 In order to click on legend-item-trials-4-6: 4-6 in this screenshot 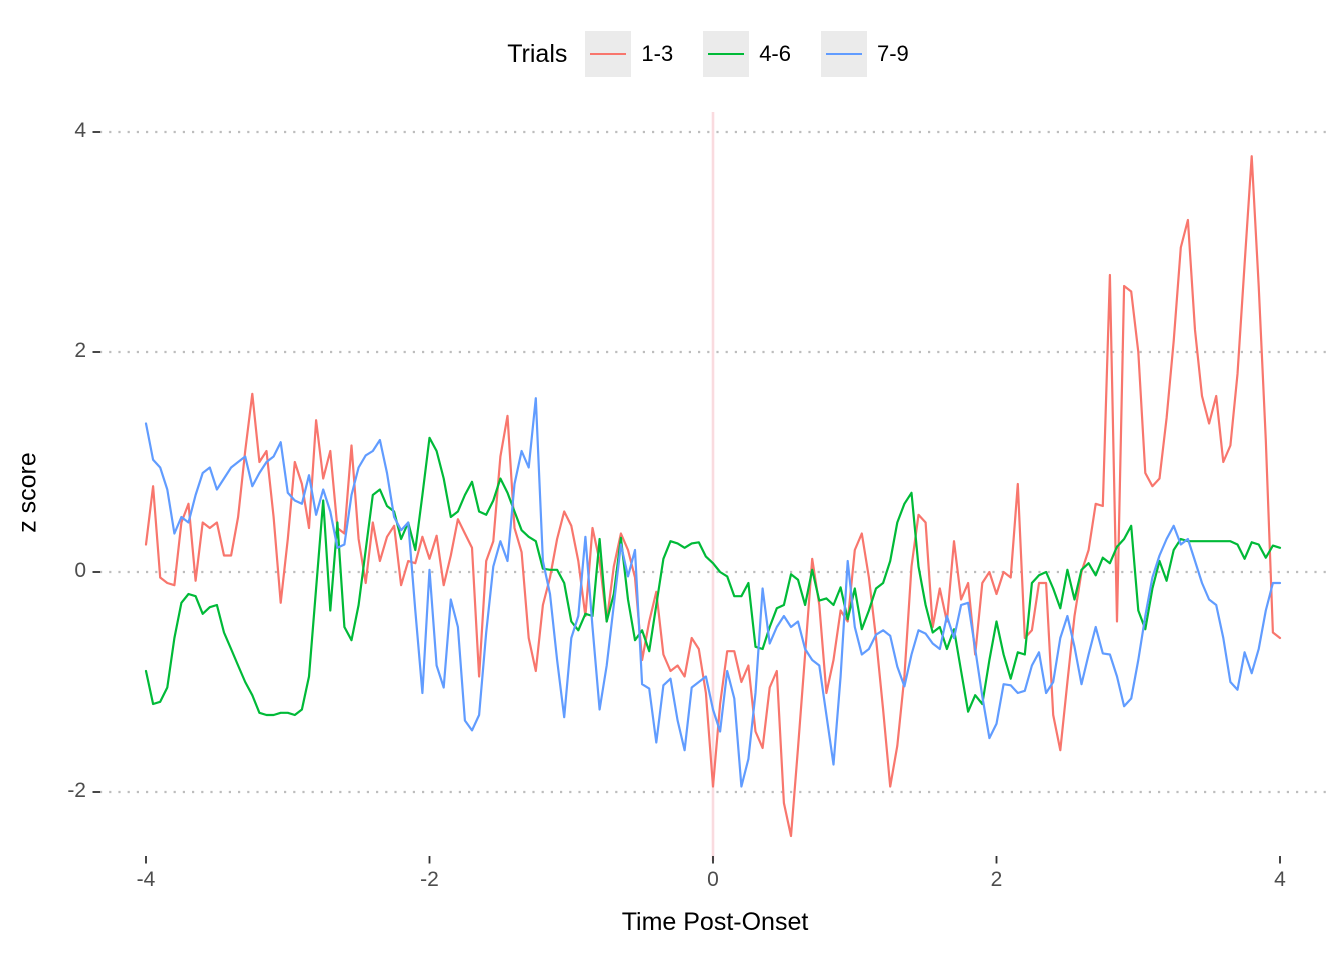, I will do `click(747, 54)`.